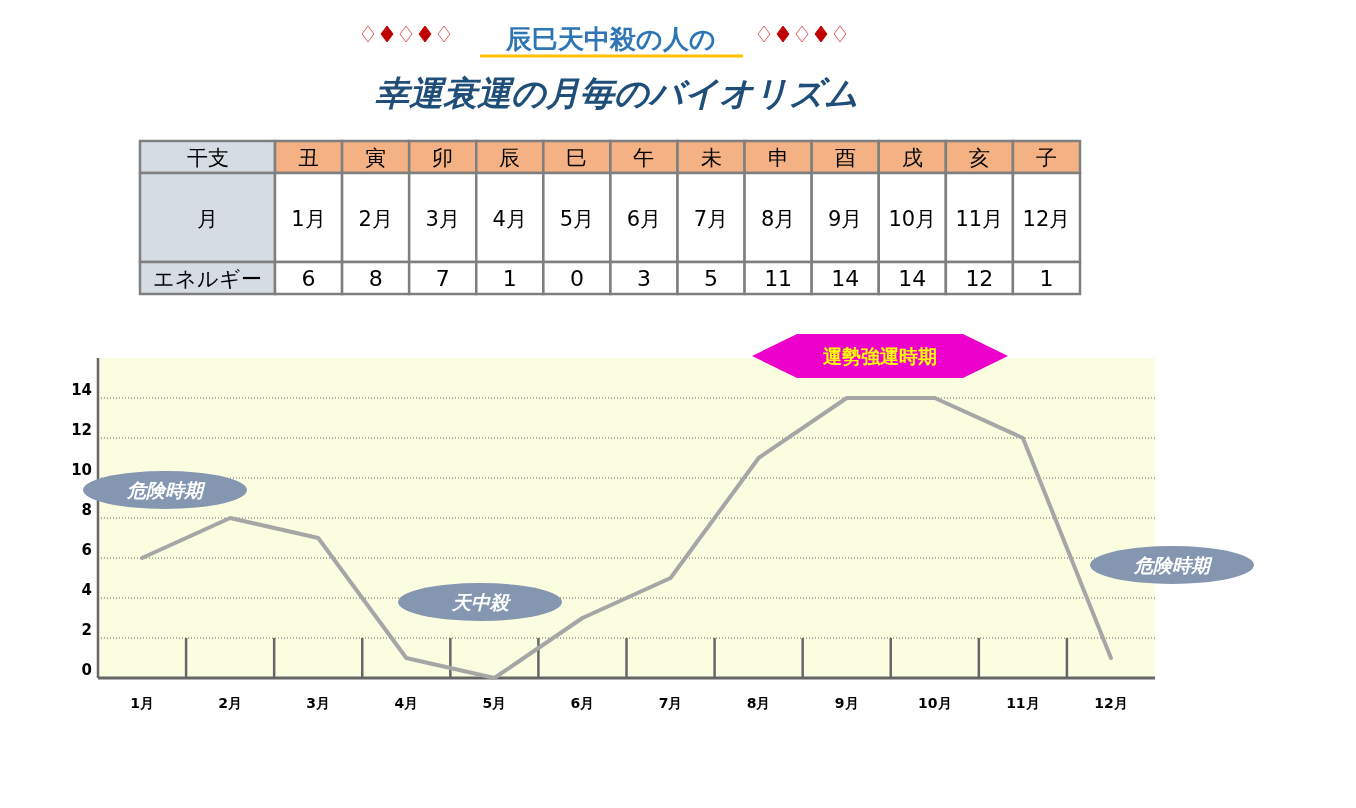 The width and height of the screenshot is (1356, 808). What do you see at coordinates (86, 550) in the screenshot?
I see `y-tick-label: 6` at bounding box center [86, 550].